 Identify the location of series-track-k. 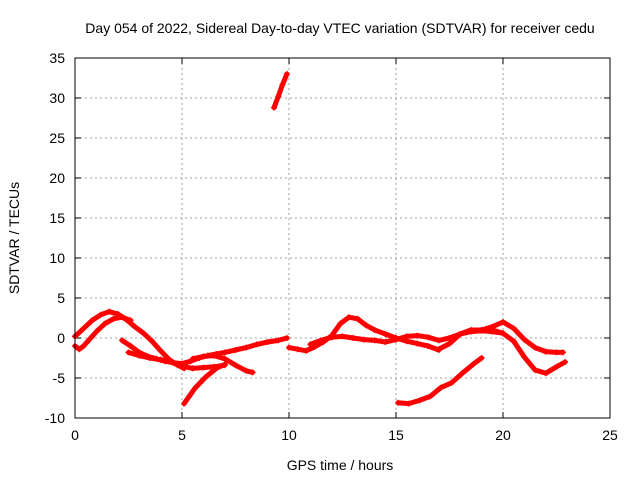
(529, 352).